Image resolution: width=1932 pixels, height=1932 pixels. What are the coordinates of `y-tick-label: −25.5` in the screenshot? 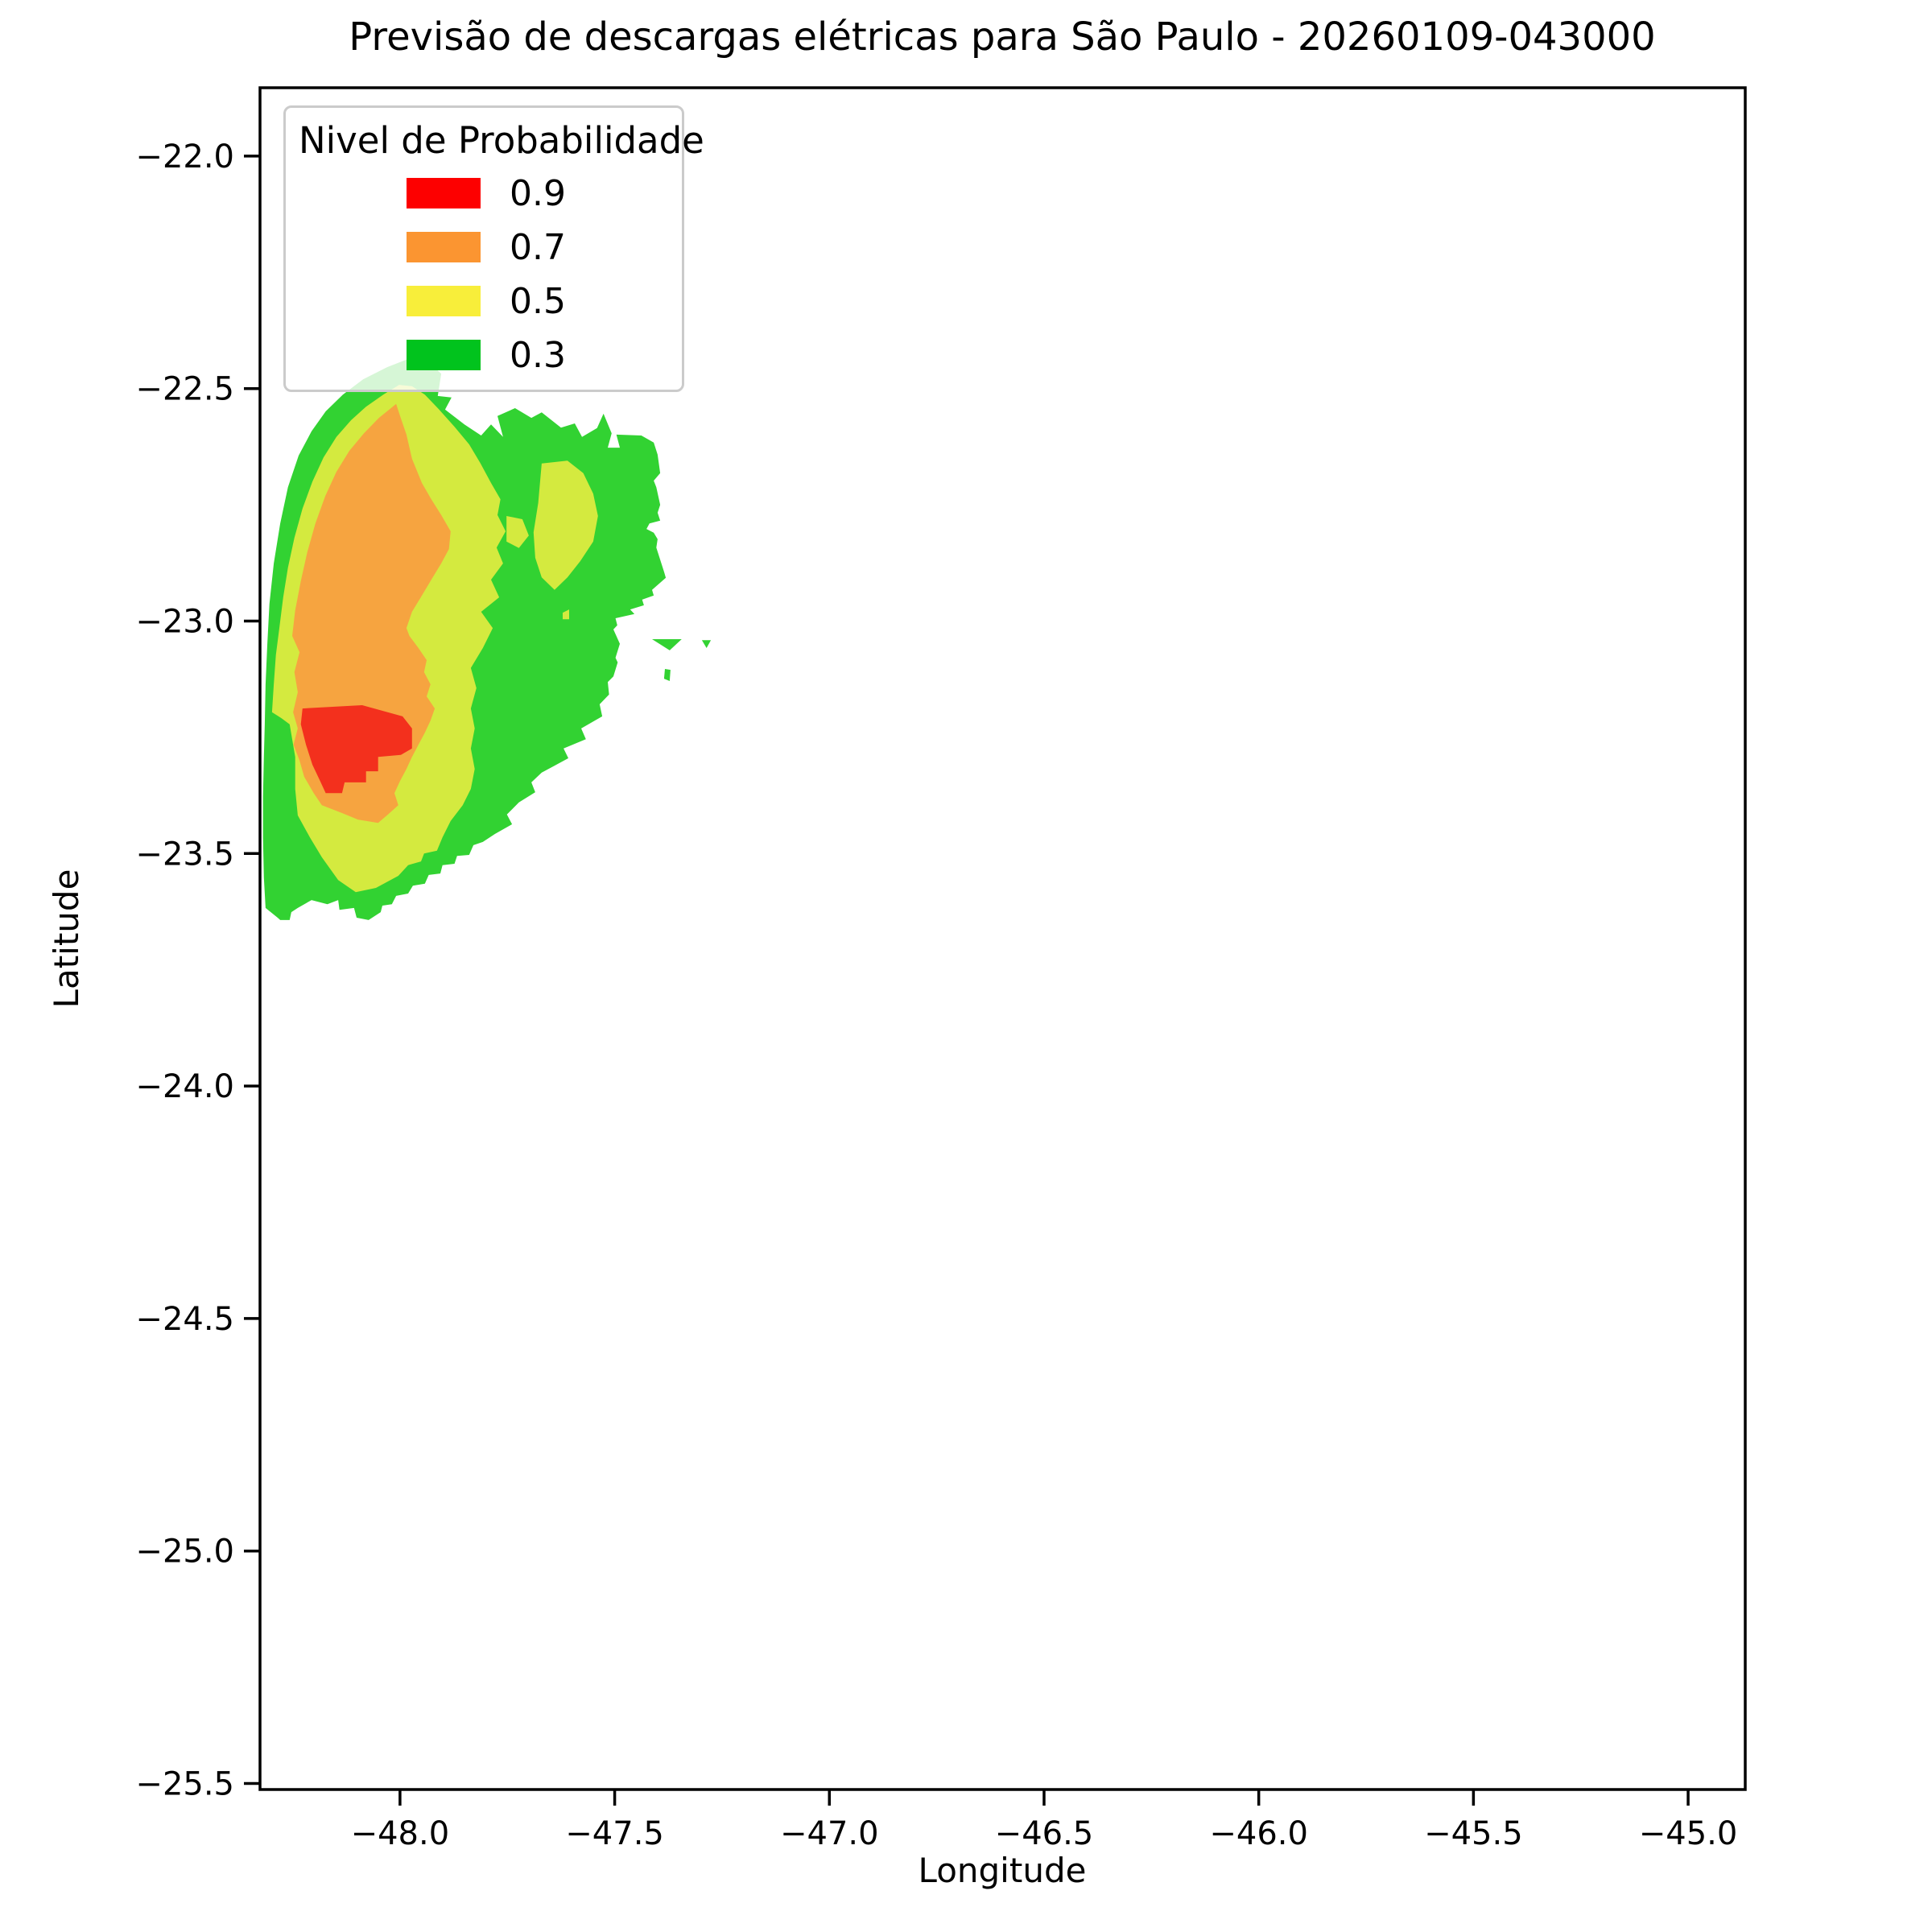 It's located at (184, 1783).